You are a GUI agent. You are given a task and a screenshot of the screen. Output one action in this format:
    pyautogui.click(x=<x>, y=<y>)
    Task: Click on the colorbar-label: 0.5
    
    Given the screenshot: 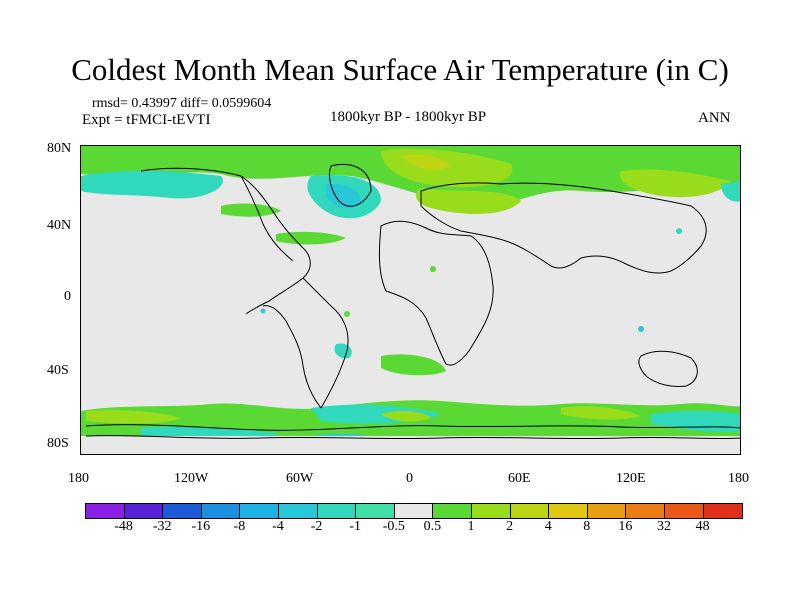 What is the action you would take?
    pyautogui.click(x=432, y=526)
    